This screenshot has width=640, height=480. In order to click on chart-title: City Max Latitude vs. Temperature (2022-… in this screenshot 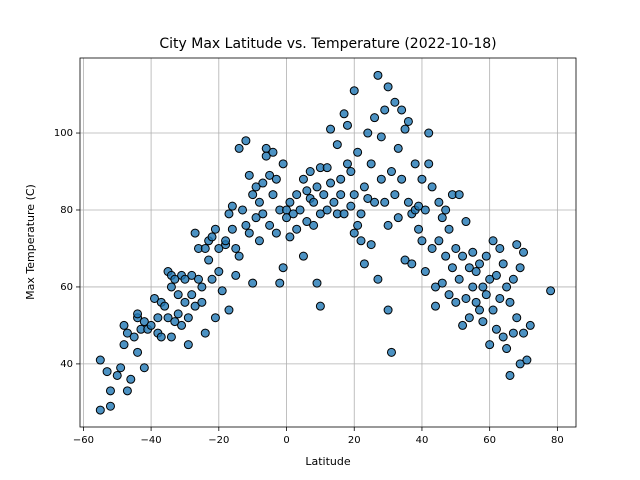, I will do `click(327, 44)`.